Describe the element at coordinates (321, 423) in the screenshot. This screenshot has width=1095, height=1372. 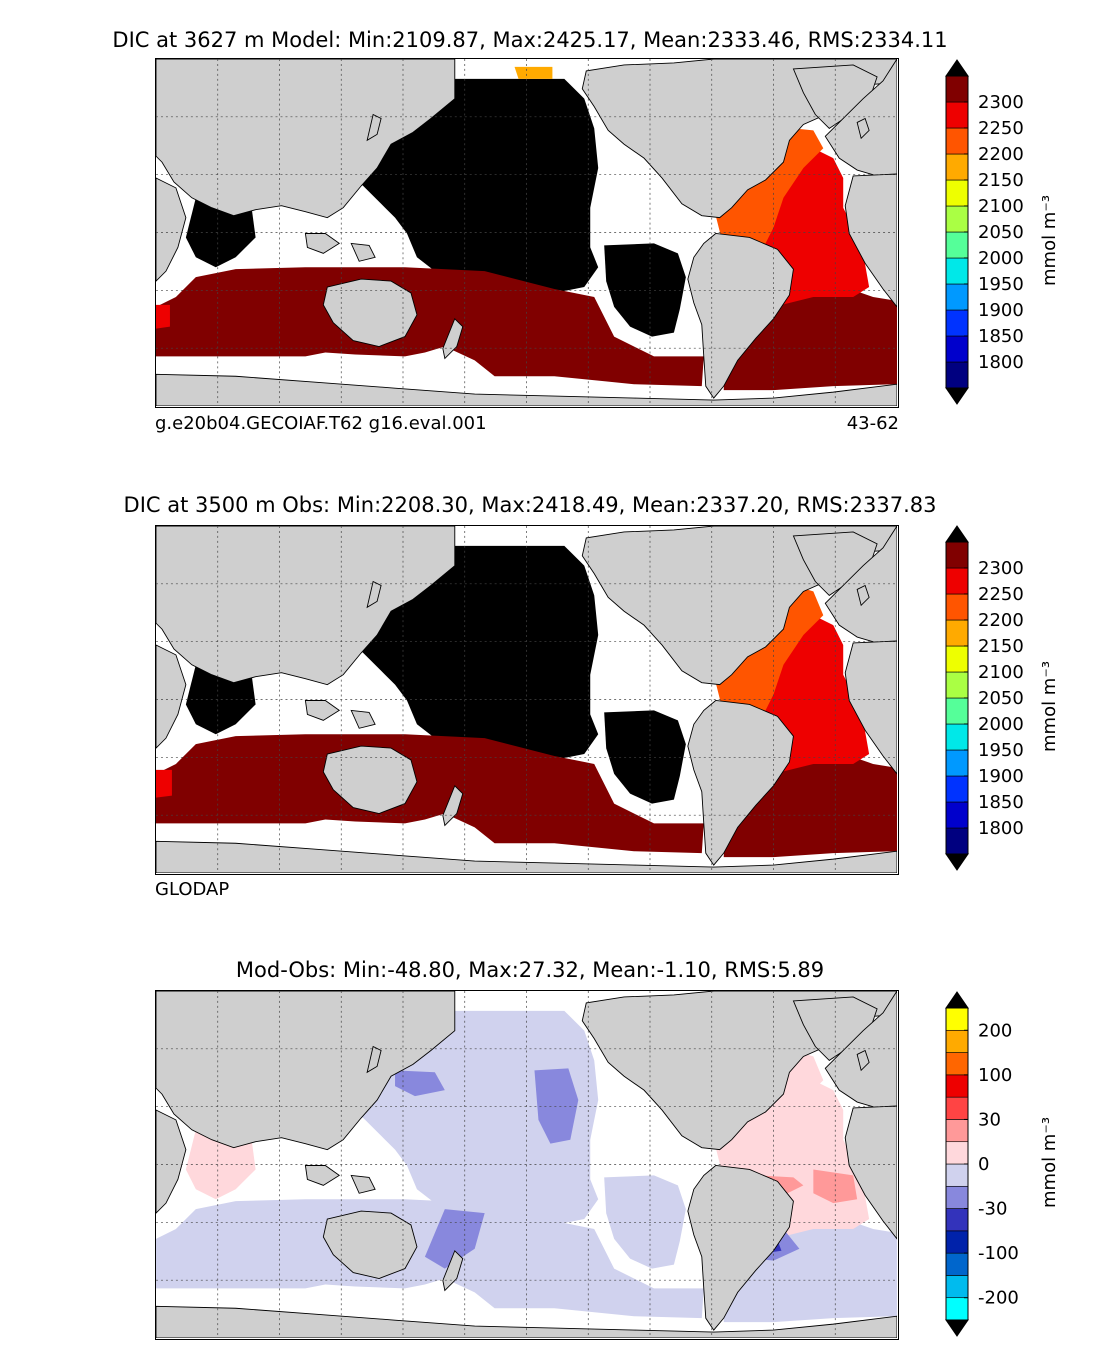
I see `case-label: g.e20b04.GECOIAF.T62 g16.eval.001` at that location.